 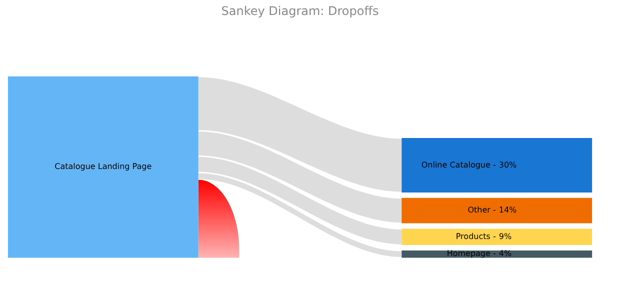 What do you see at coordinates (103, 167) in the screenshot?
I see `text: Catalogue Landing Page` at bounding box center [103, 167].